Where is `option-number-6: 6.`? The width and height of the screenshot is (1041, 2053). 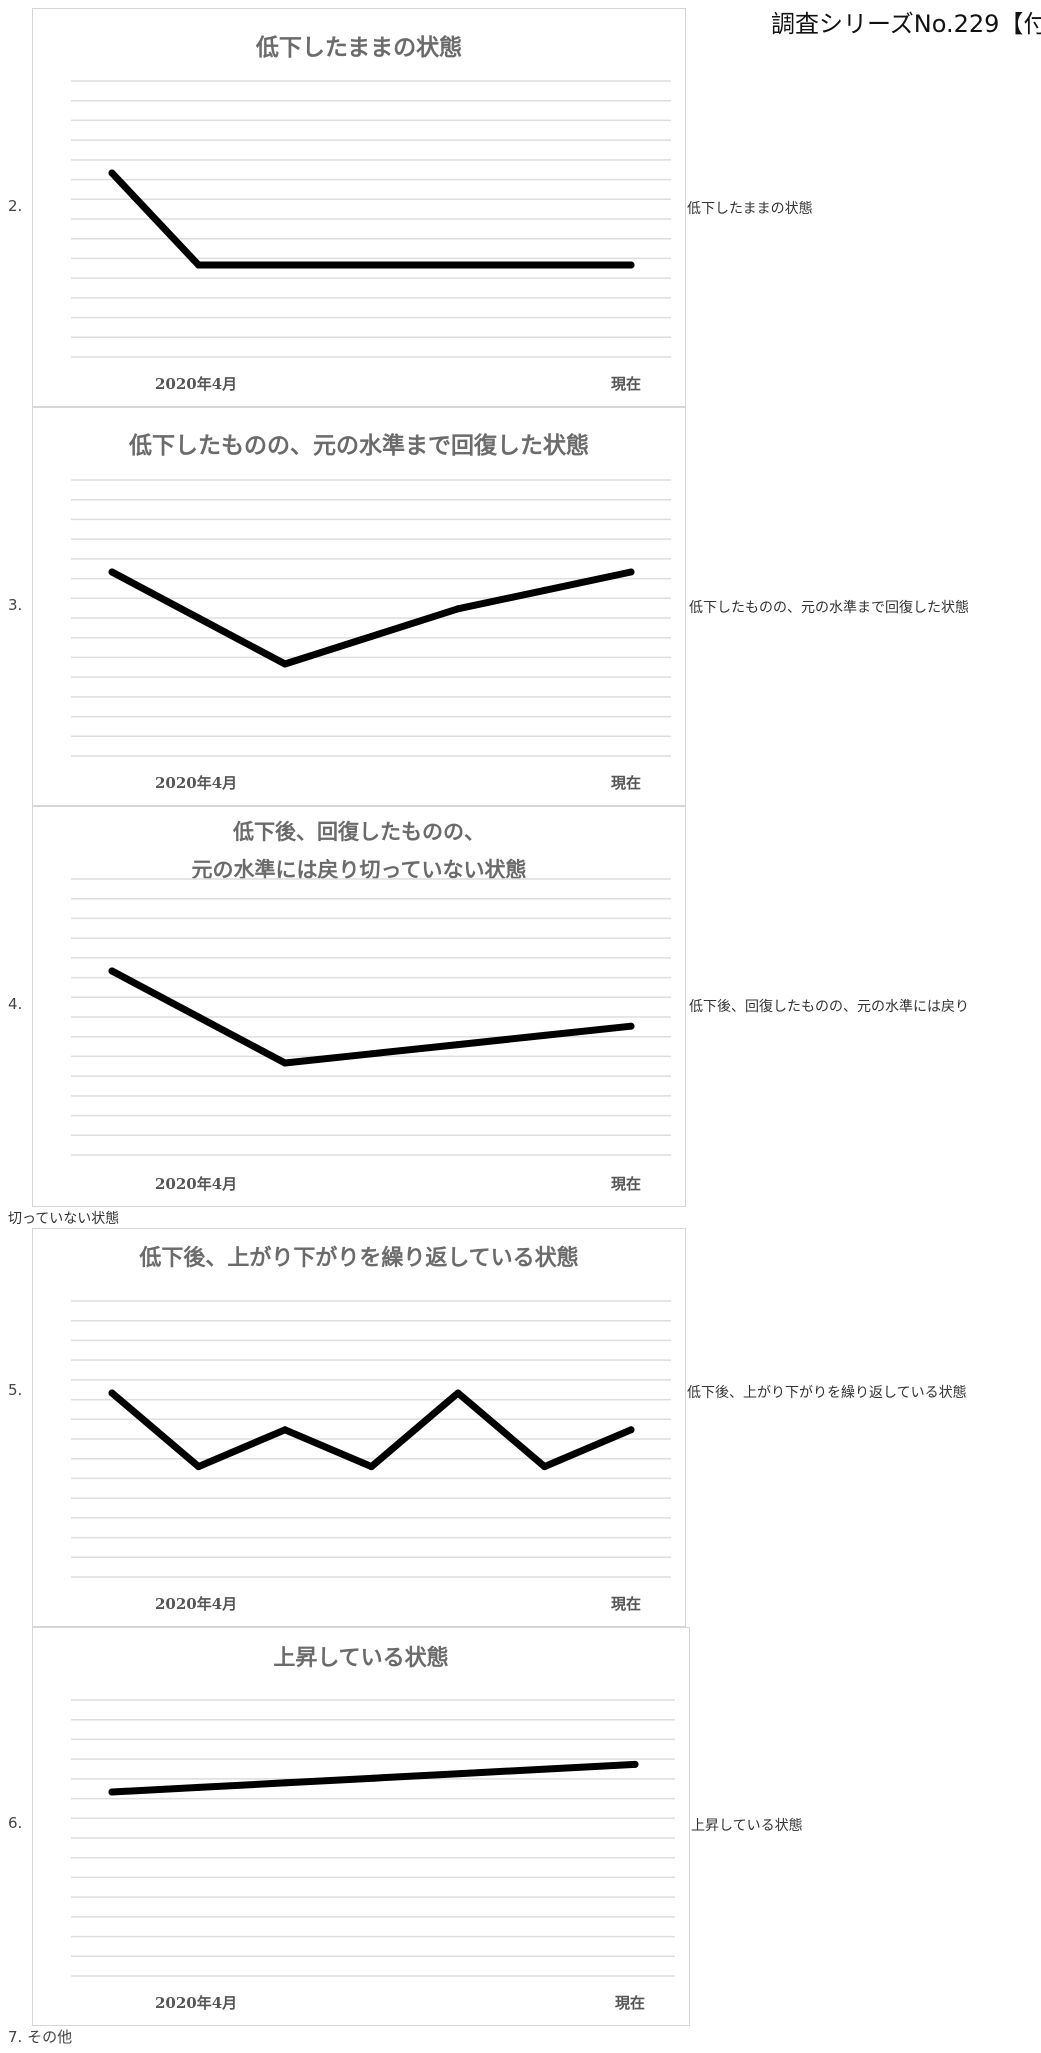 option-number-6: 6. is located at coordinates (15, 1823).